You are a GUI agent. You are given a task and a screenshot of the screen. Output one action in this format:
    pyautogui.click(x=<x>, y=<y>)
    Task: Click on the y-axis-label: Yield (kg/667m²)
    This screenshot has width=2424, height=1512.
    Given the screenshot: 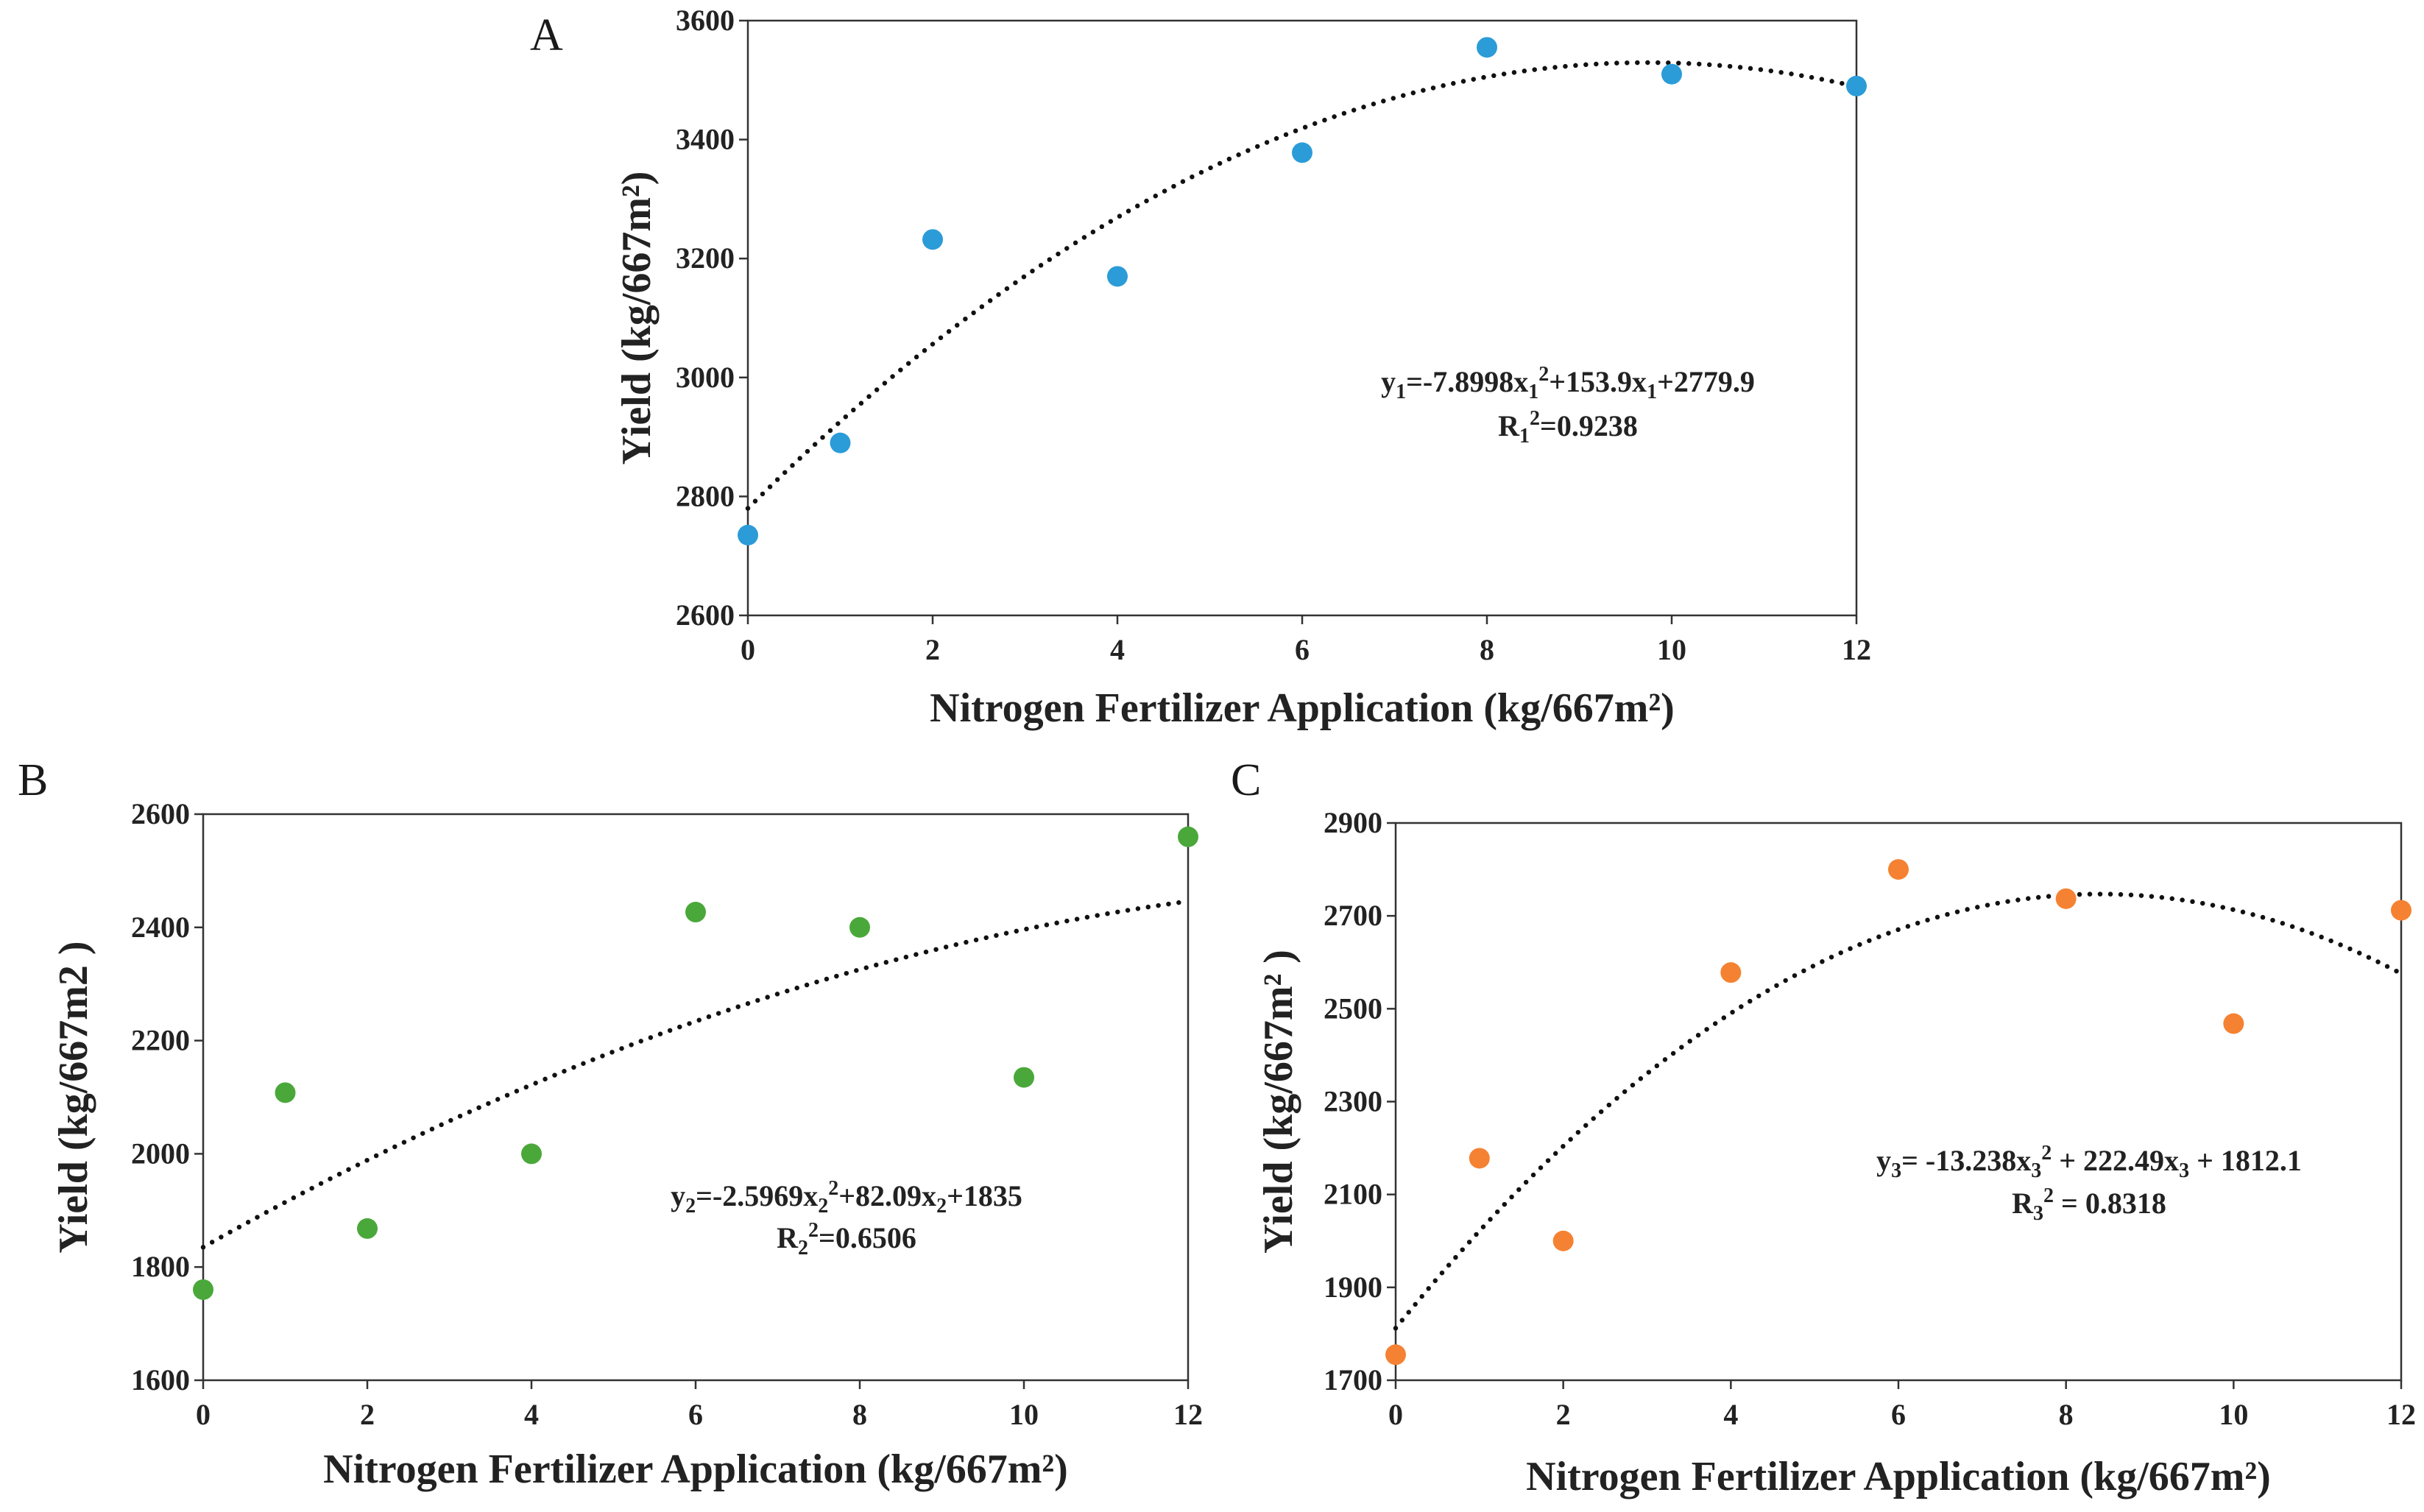 What is the action you would take?
    pyautogui.click(x=637, y=318)
    